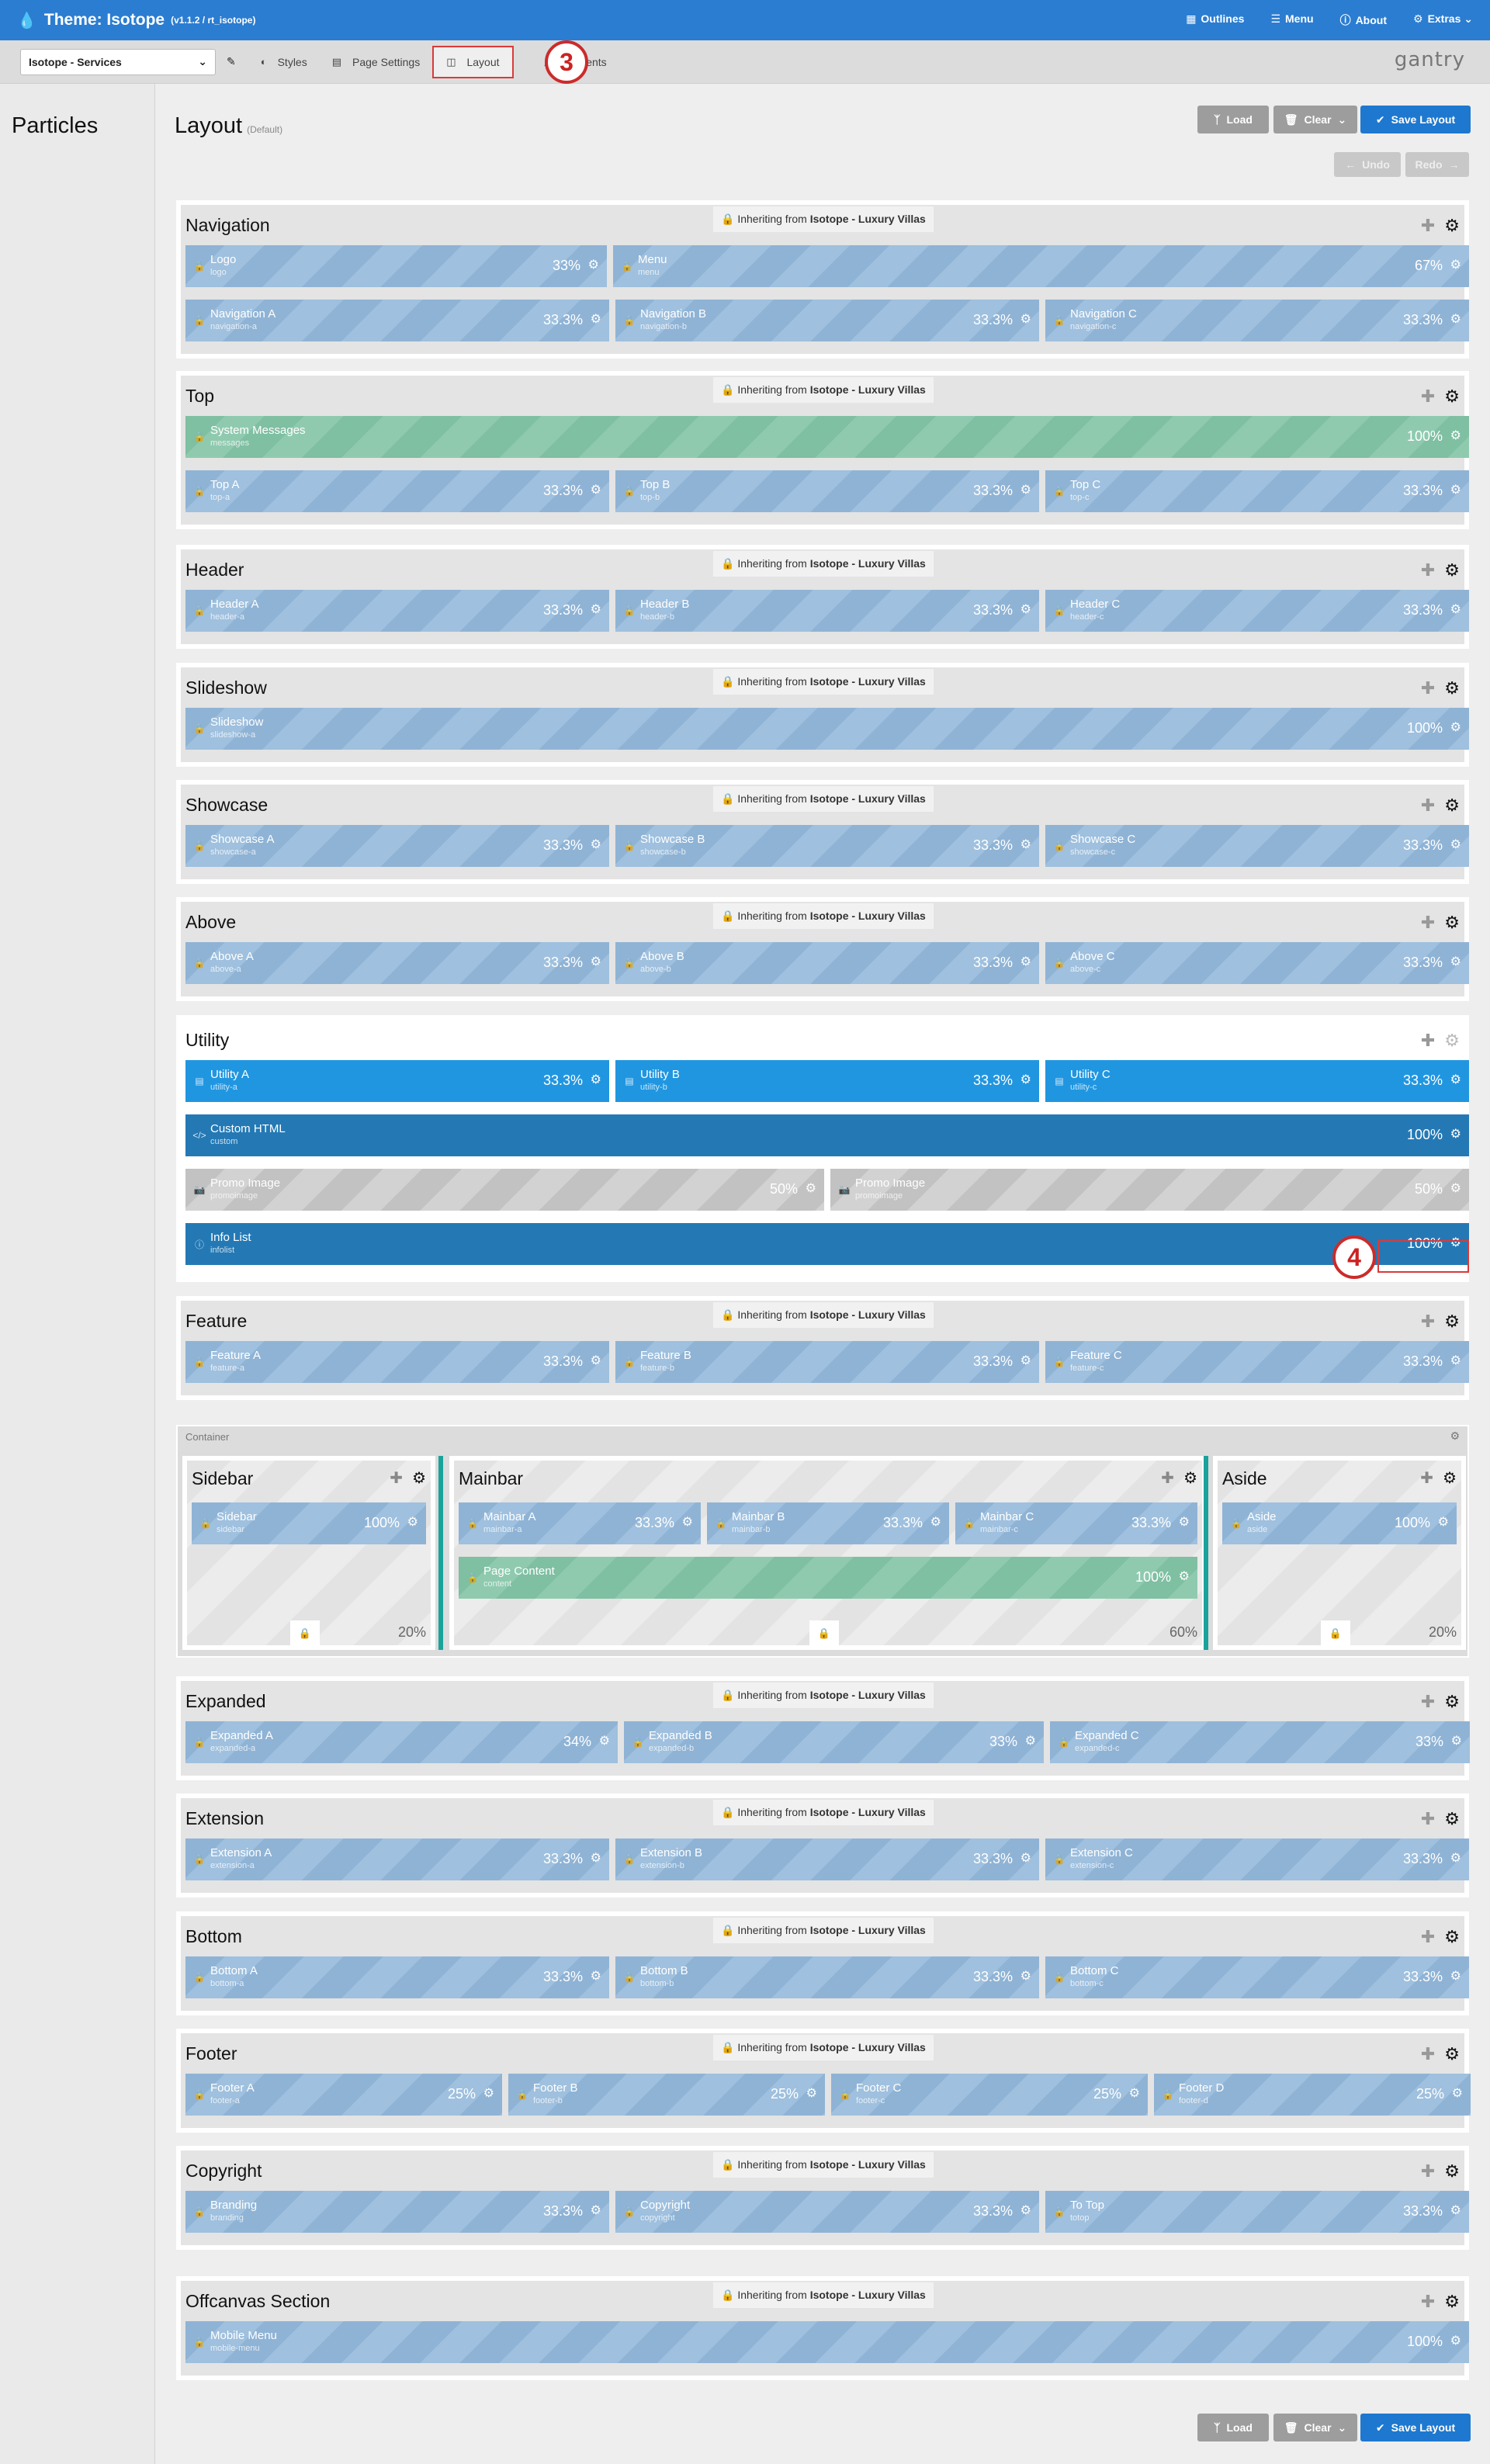 The width and height of the screenshot is (1490, 2464). What do you see at coordinates (401, 1742) in the screenshot?
I see `particle-expanded-a: 🔒 Expanded A expanded-a 34% ⚙` at bounding box center [401, 1742].